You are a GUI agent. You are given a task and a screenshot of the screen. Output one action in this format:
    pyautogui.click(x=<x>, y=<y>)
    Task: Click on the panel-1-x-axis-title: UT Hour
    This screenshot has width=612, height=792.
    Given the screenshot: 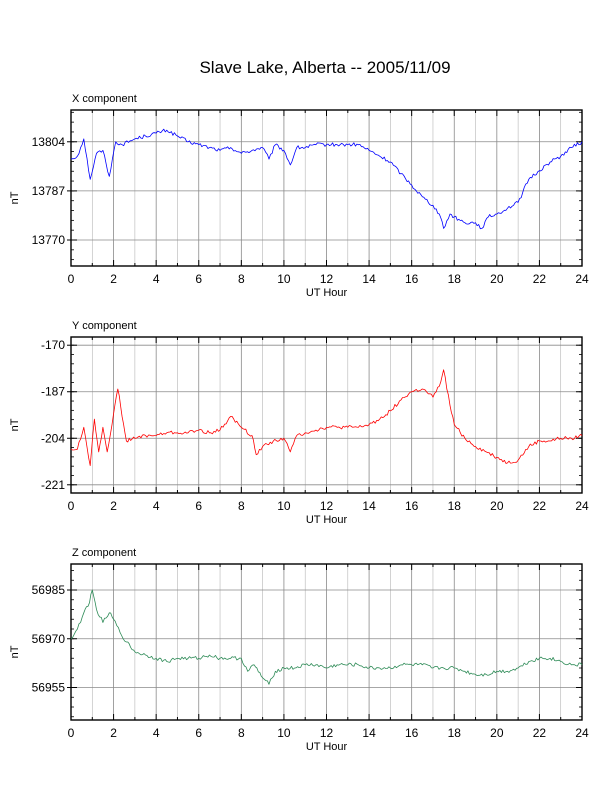 What is the action you would take?
    pyautogui.click(x=327, y=293)
    